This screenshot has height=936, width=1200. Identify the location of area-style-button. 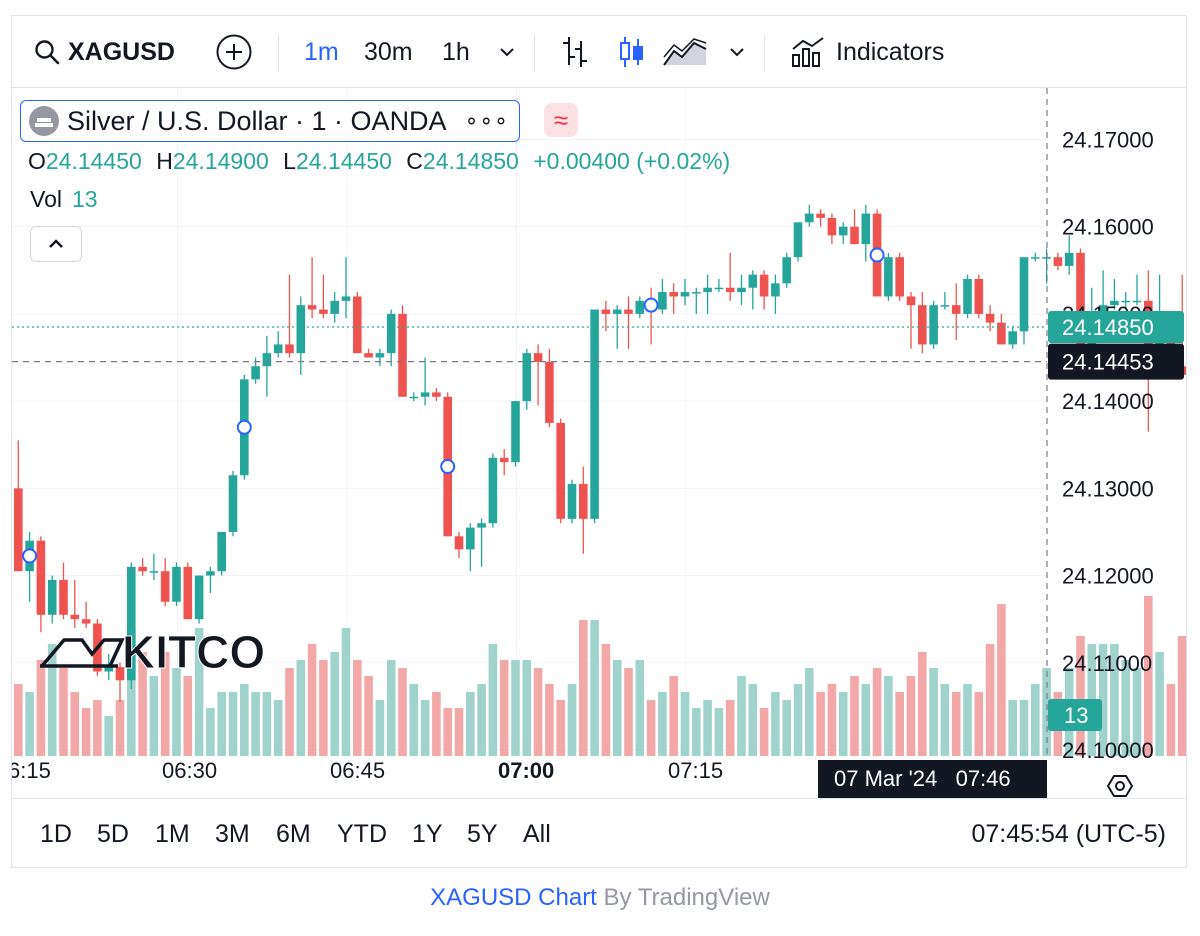
(685, 52).